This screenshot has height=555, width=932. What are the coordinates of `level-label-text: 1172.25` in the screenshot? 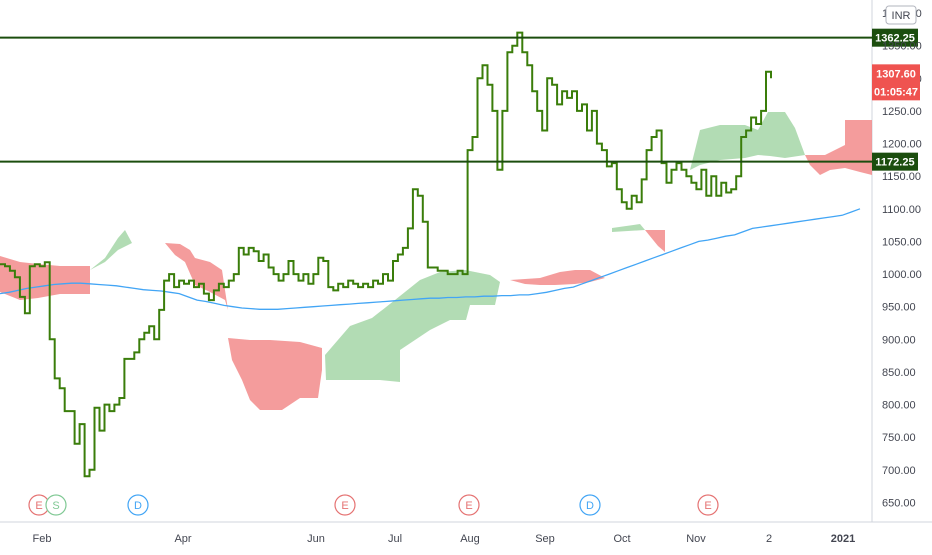 It's located at (894, 163).